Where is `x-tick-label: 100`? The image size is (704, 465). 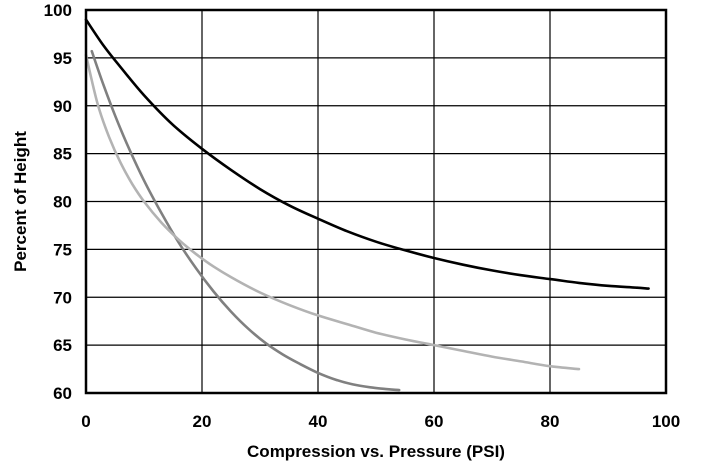 x-tick-label: 100 is located at coordinates (666, 421).